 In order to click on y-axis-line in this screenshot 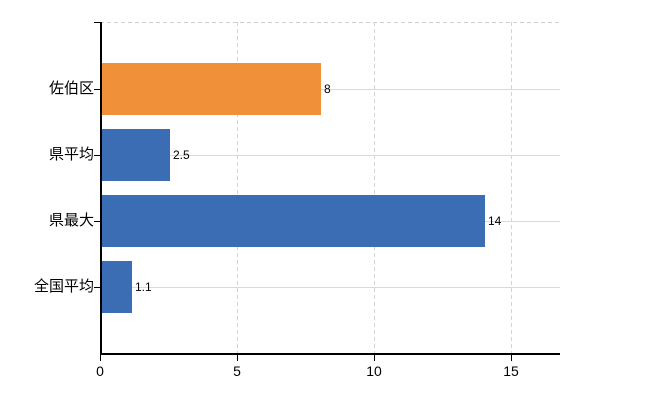, I will do `click(101, 188)`.